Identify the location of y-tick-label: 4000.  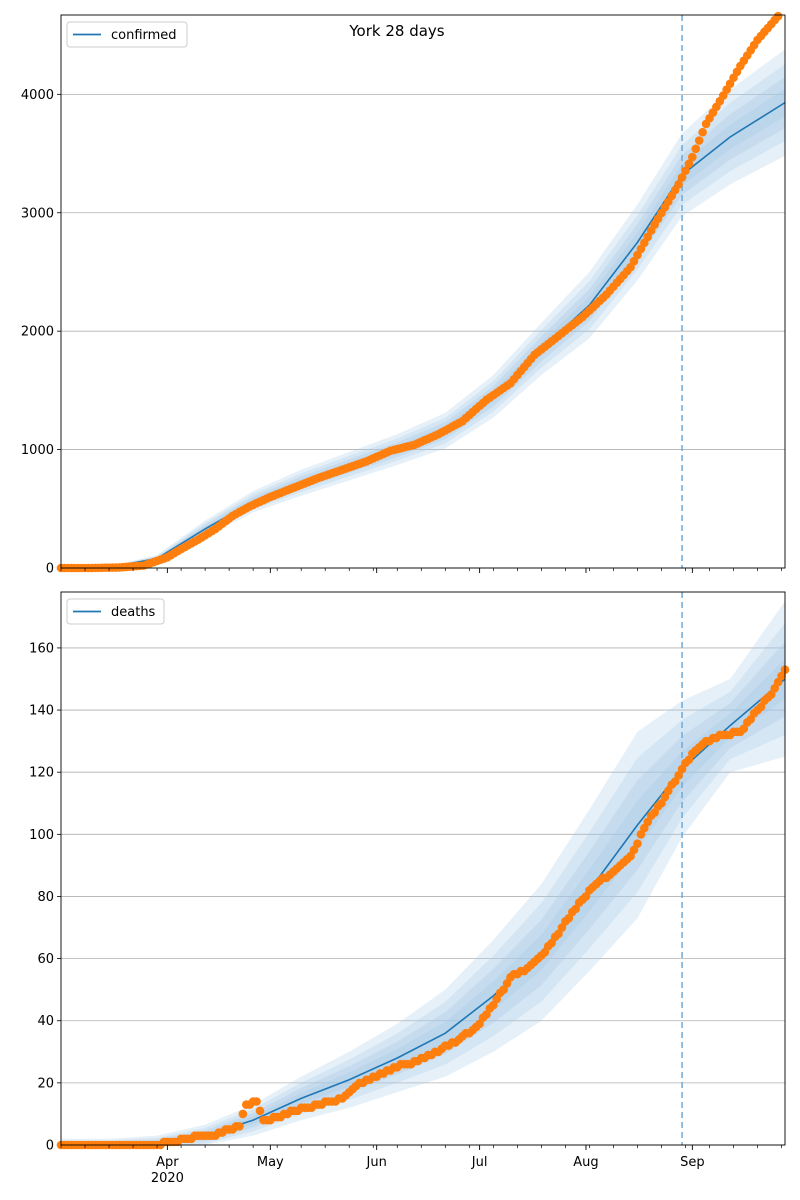
(37, 95).